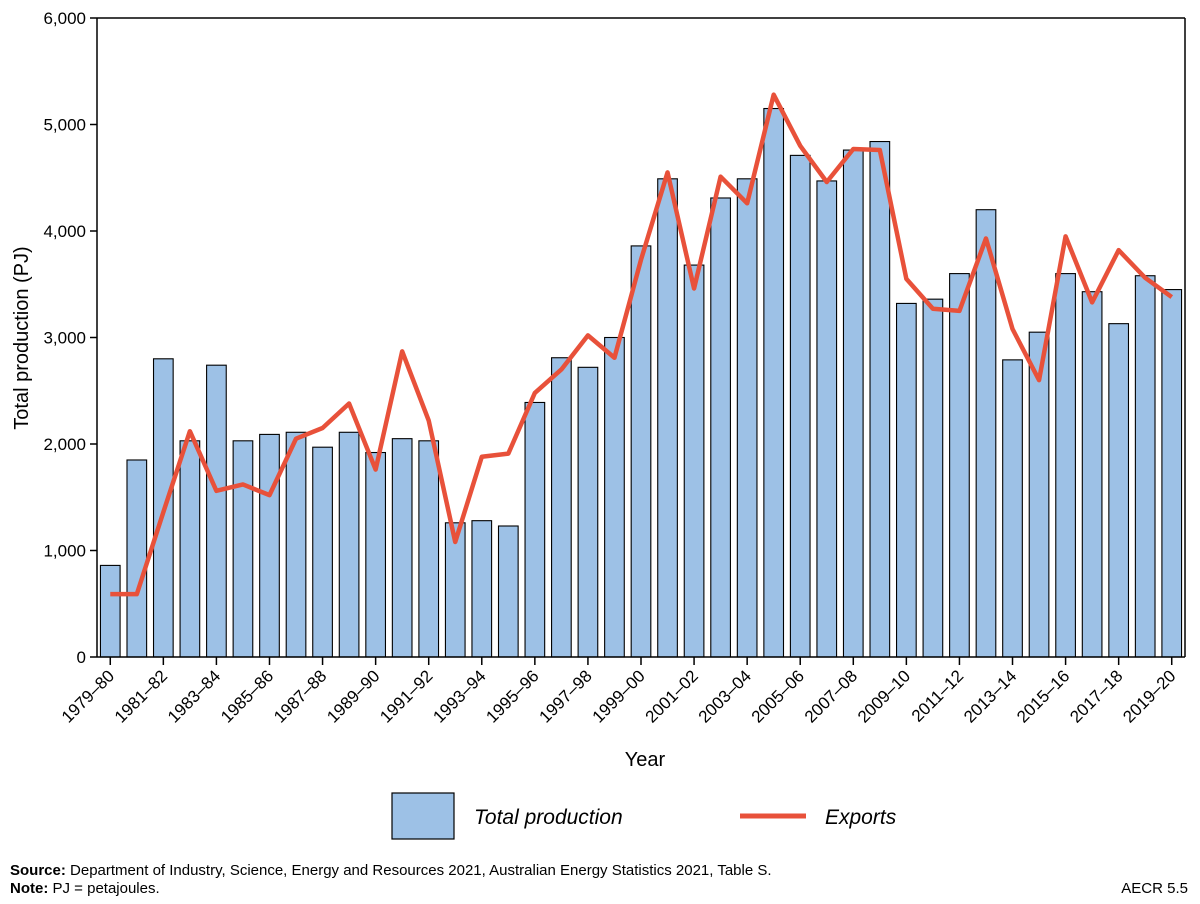 The width and height of the screenshot is (1200, 904). I want to click on bar-total-production-1982–83, so click(190, 549).